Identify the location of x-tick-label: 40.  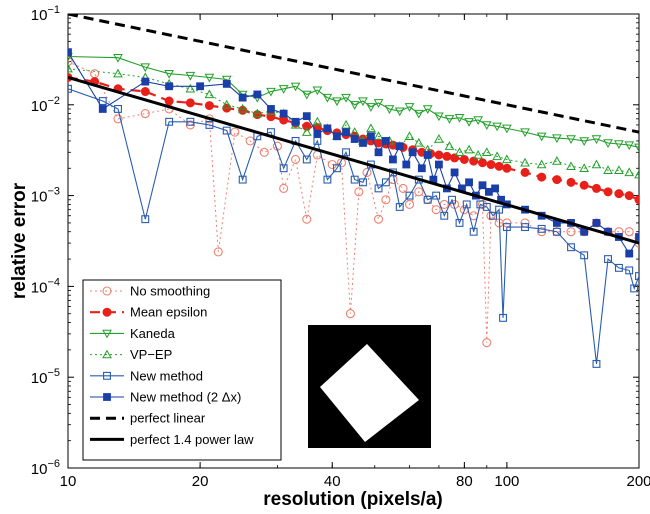
(332, 481).